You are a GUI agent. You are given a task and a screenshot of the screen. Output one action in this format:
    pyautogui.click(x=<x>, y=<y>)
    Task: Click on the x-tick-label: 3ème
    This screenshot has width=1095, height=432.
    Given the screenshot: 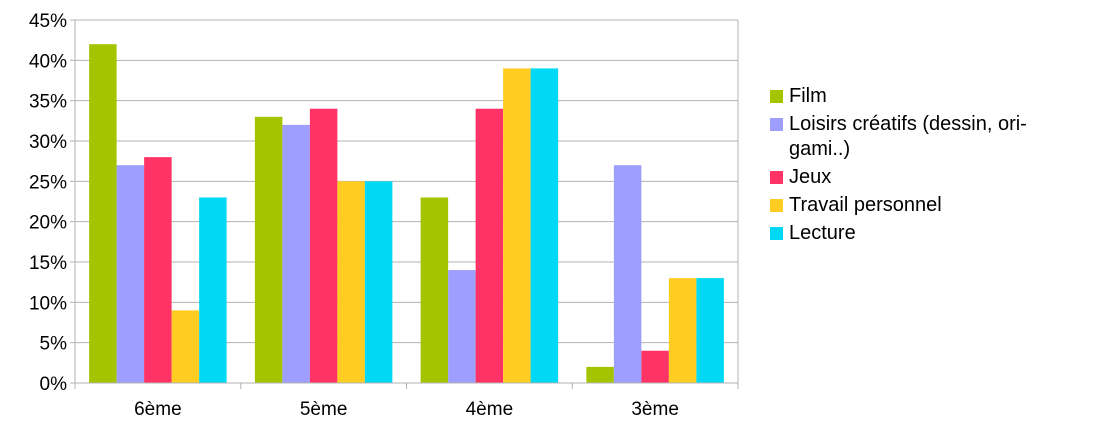 What is the action you would take?
    pyautogui.click(x=655, y=409)
    